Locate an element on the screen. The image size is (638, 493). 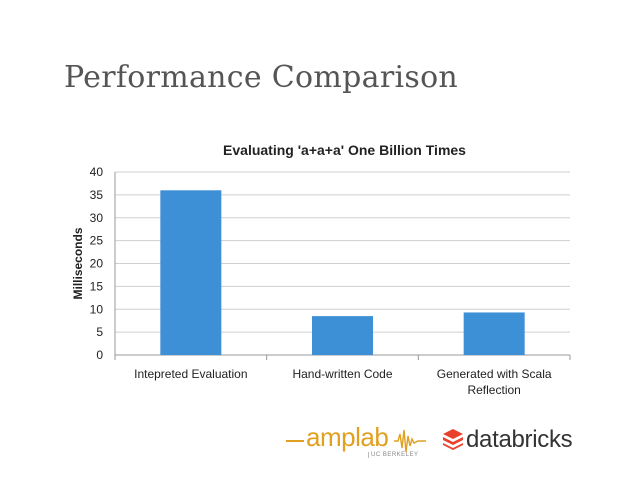
x-tick-label: Reflection is located at coordinates (493, 390).